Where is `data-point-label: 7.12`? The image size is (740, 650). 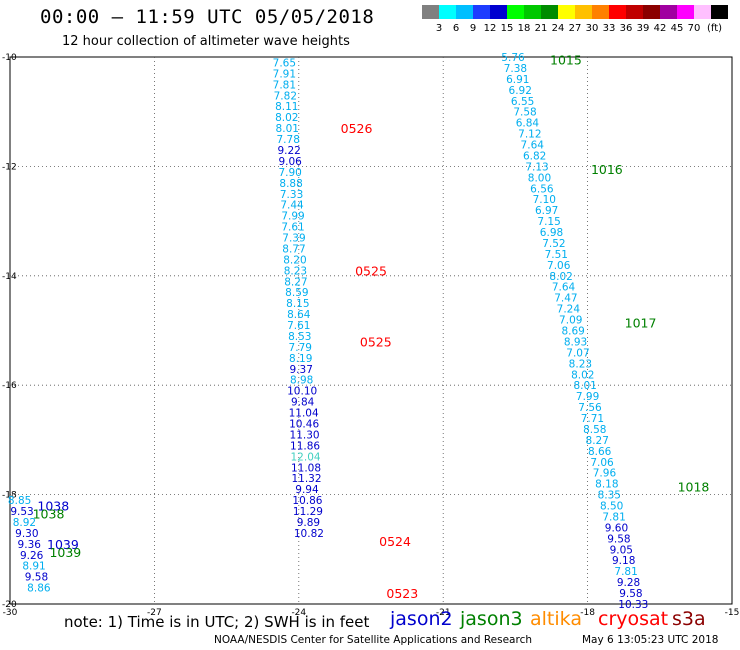 data-point-label: 7.12 is located at coordinates (529, 135).